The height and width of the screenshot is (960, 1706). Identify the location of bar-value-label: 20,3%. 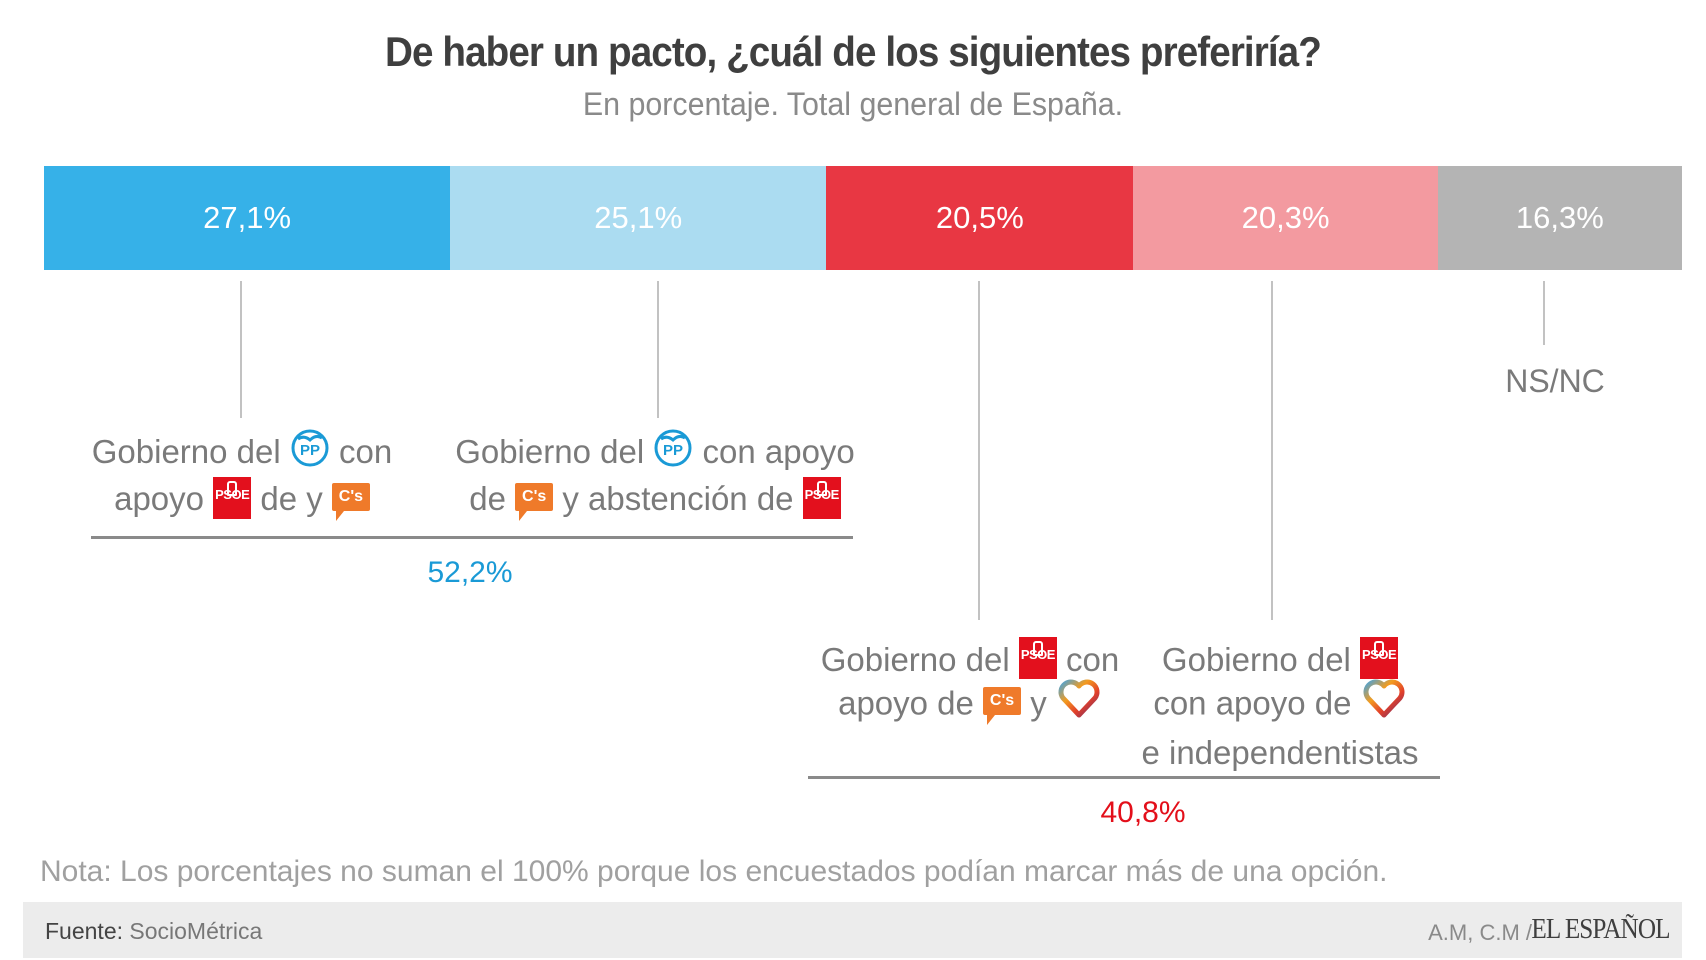
(1285, 217).